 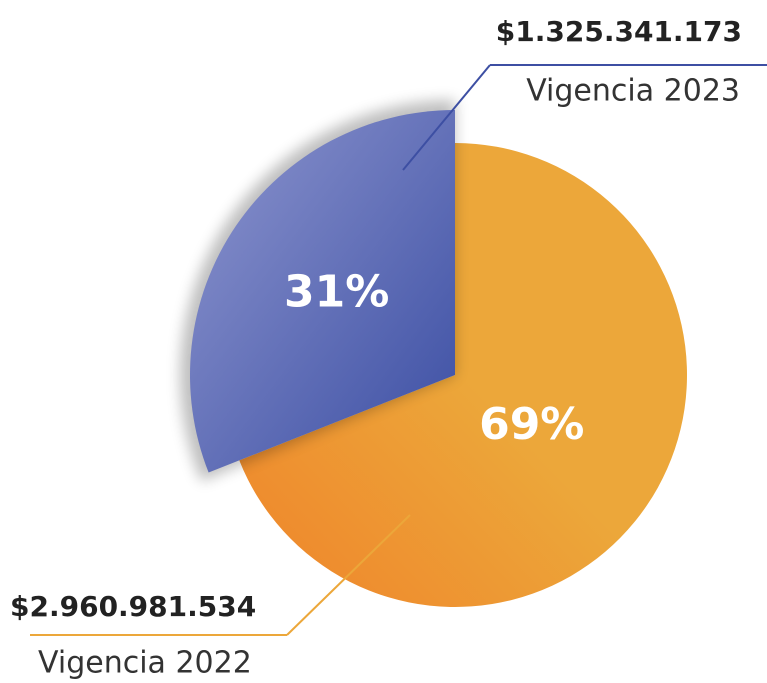 I want to click on legend-label: Vigencia 2022, so click(x=145, y=663).